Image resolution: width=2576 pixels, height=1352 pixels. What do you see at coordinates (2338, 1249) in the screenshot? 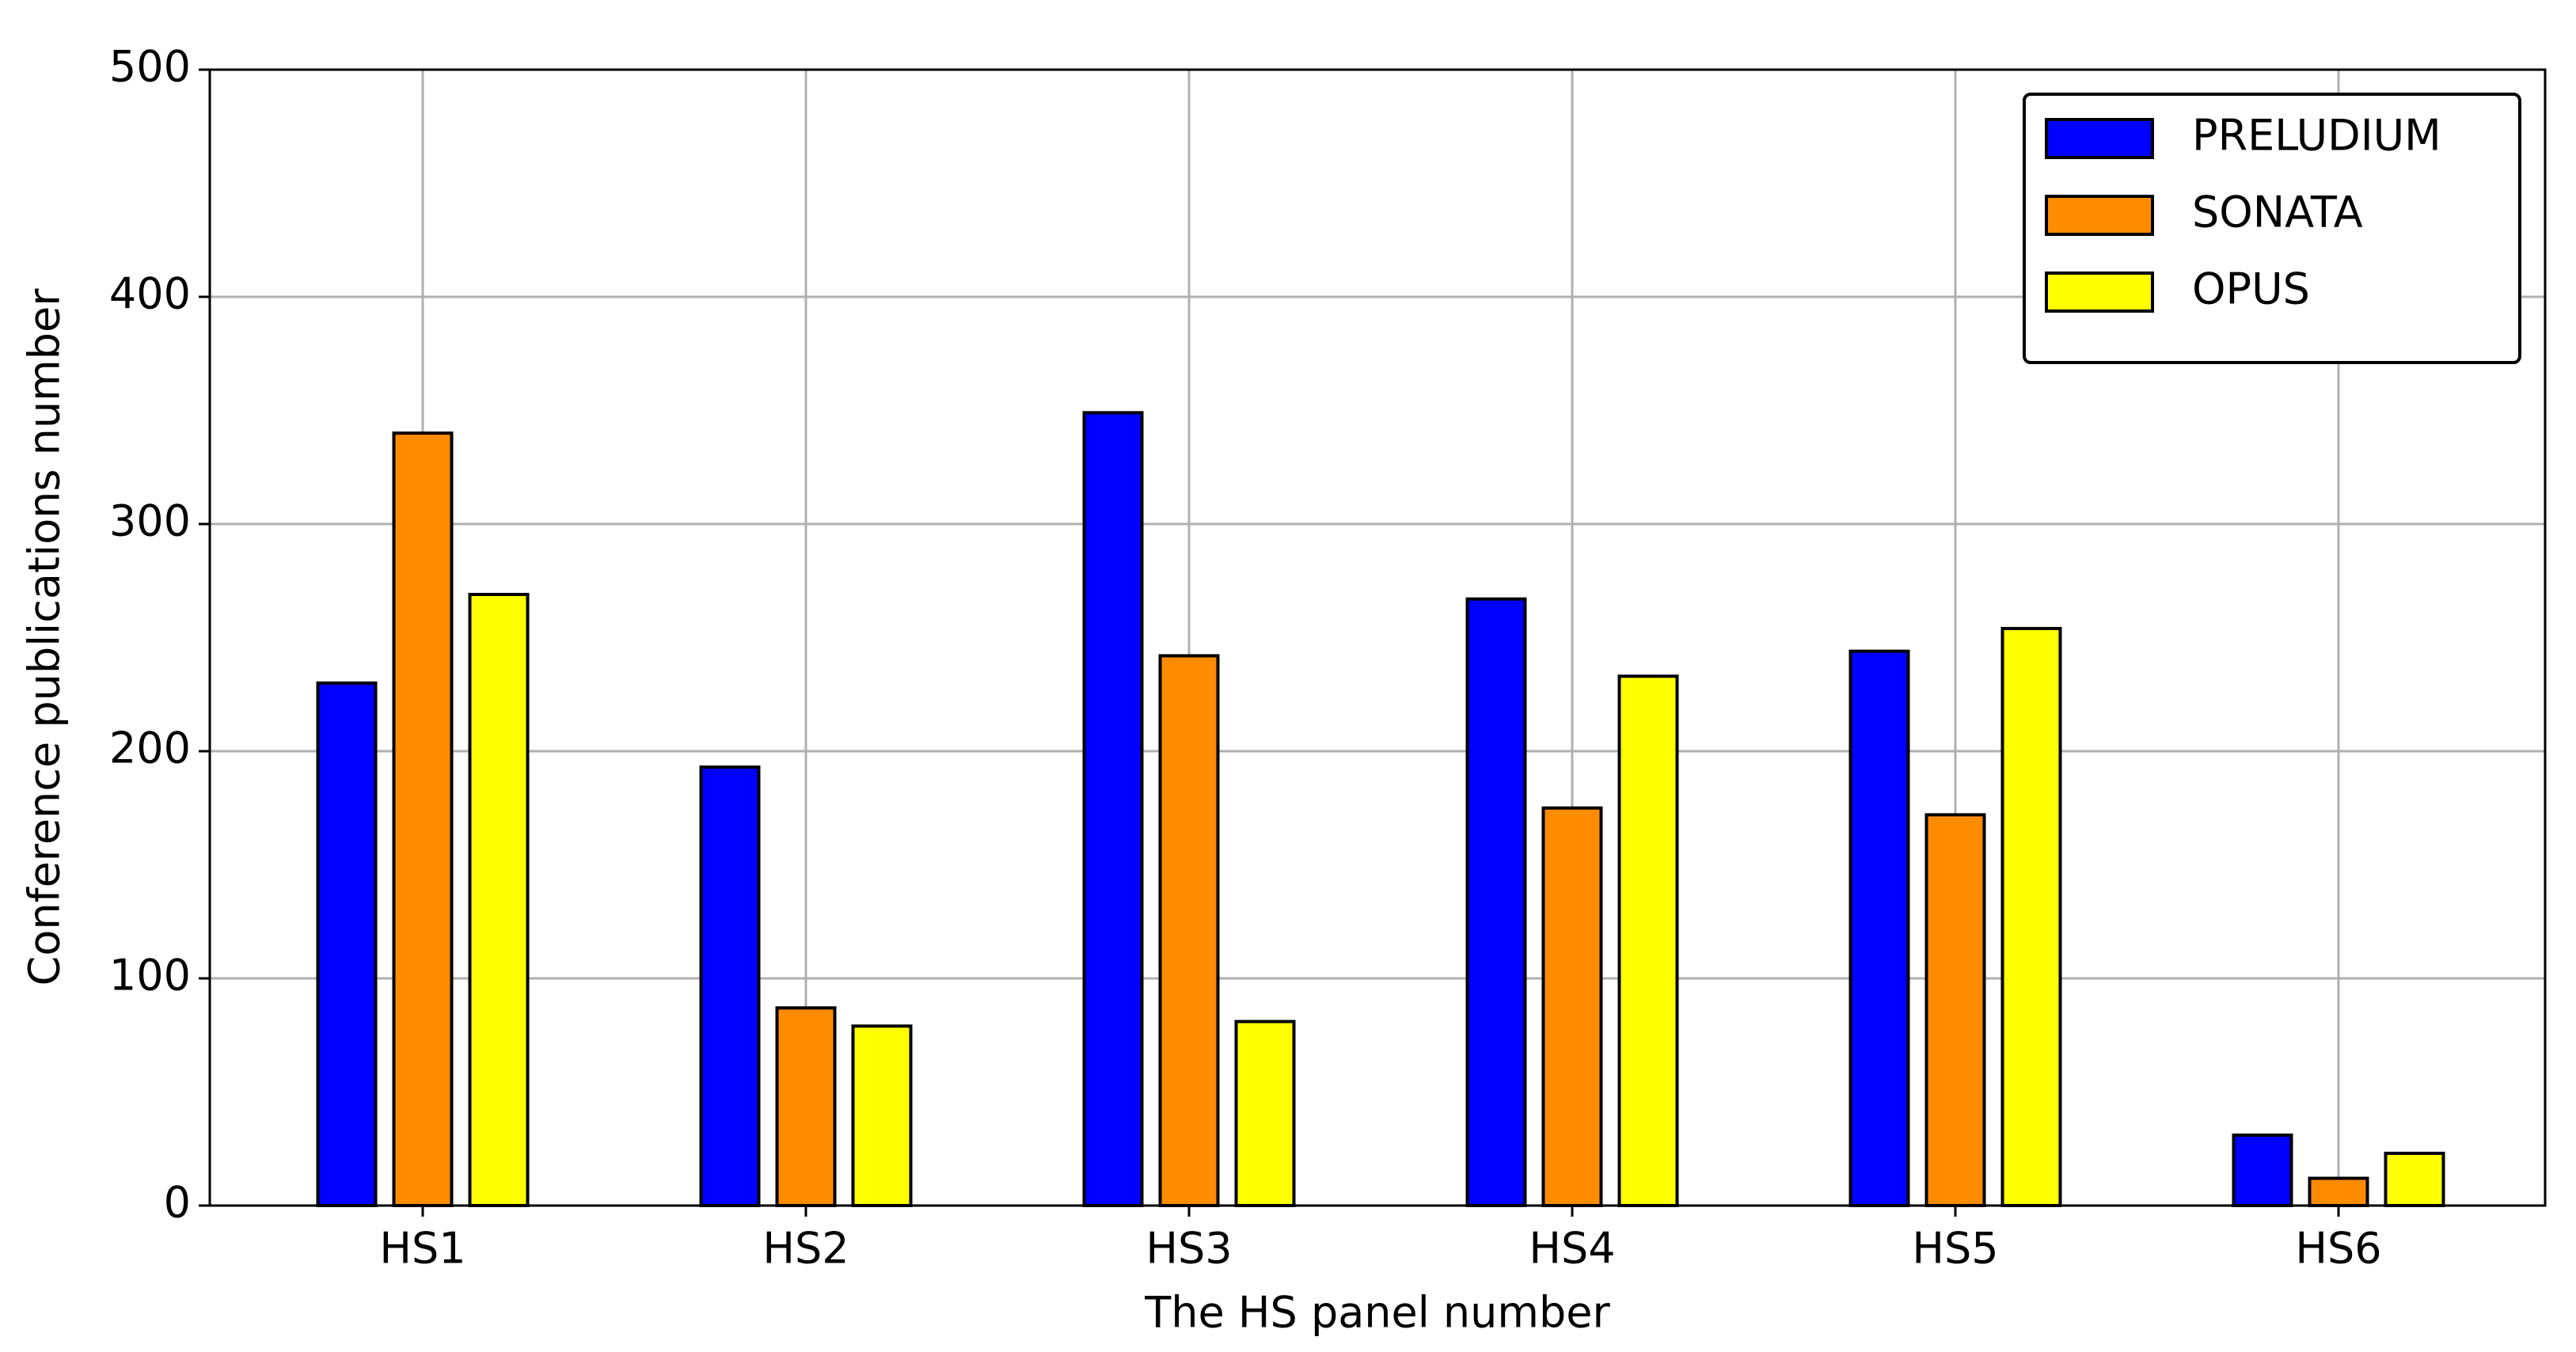
I see `x-tick-label: HS6` at bounding box center [2338, 1249].